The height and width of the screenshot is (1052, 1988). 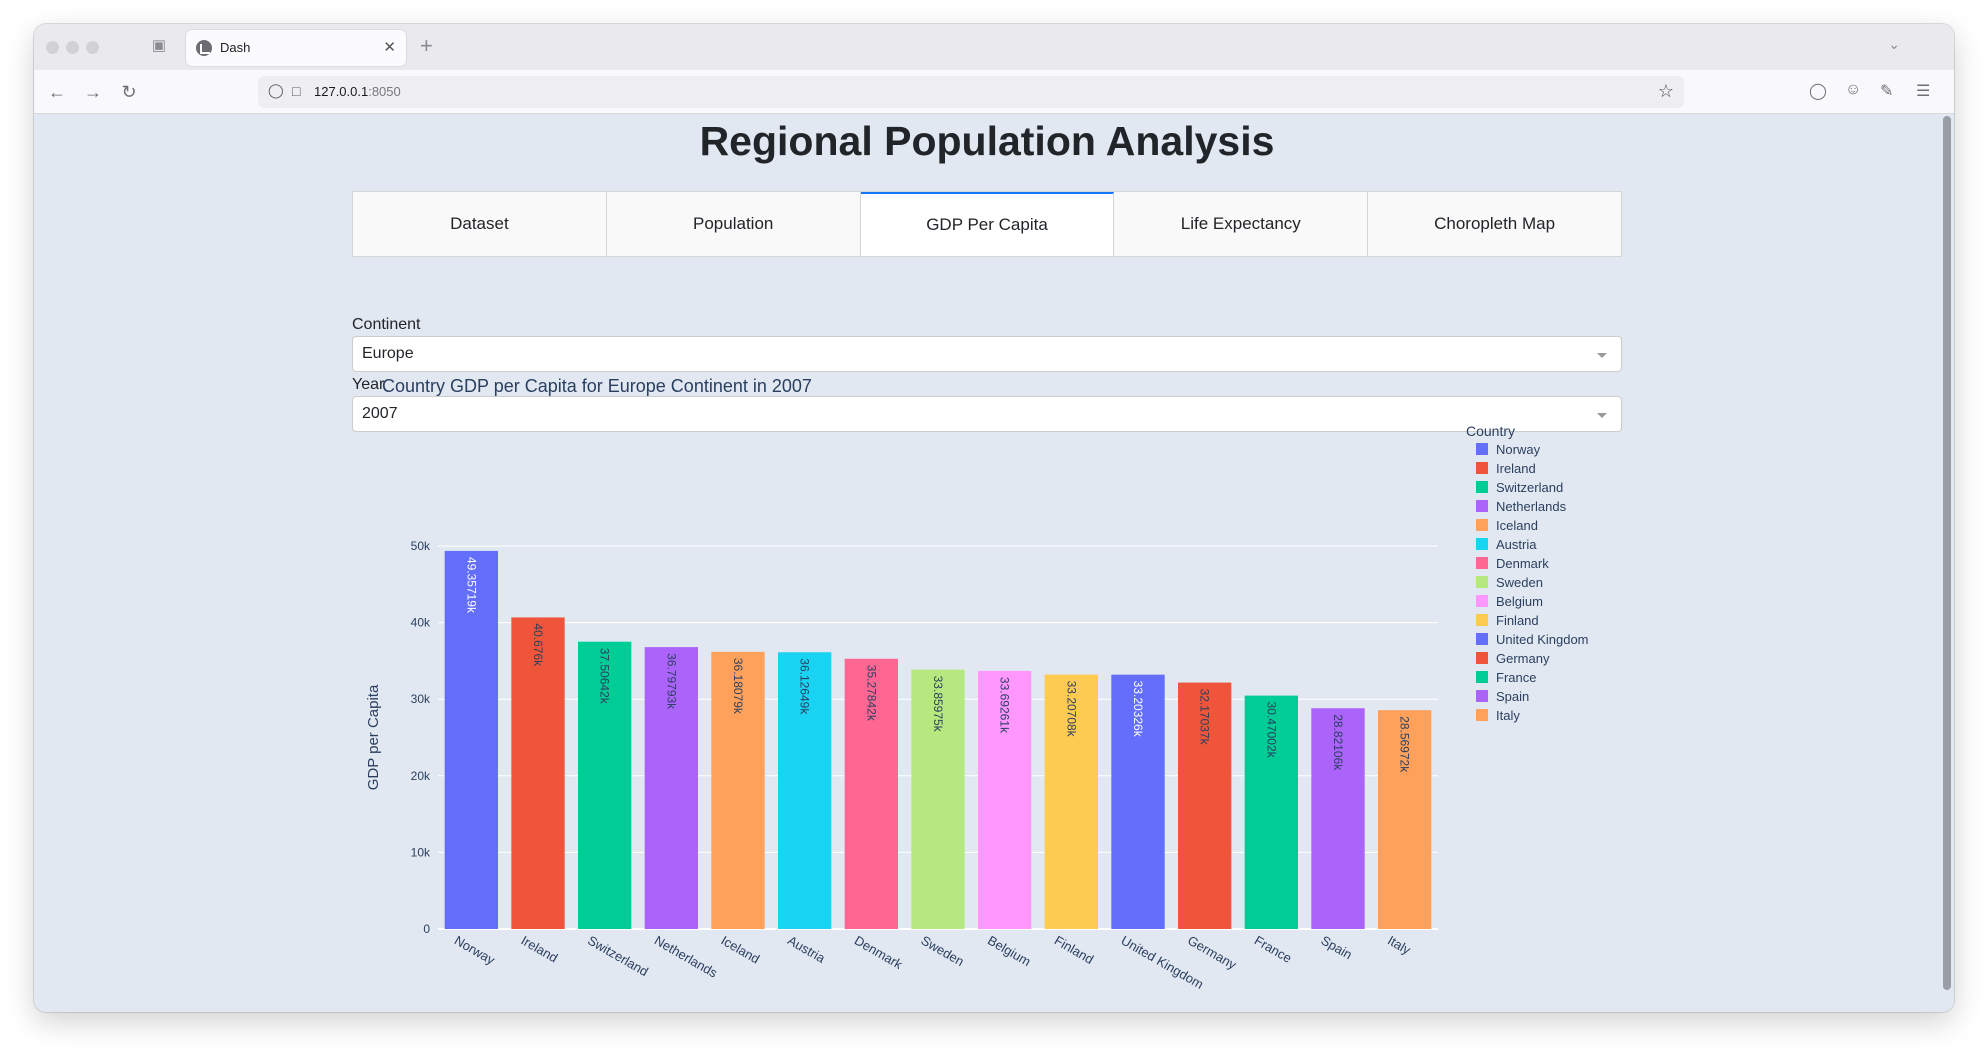 What do you see at coordinates (129, 92) in the screenshot?
I see `reload-icon: ↻` at bounding box center [129, 92].